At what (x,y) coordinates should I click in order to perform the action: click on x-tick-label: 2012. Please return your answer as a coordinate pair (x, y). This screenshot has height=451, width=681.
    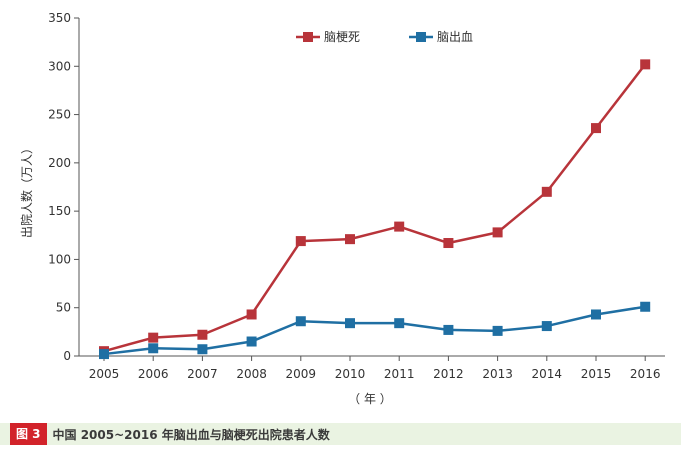
    Looking at the image, I should click on (448, 374).